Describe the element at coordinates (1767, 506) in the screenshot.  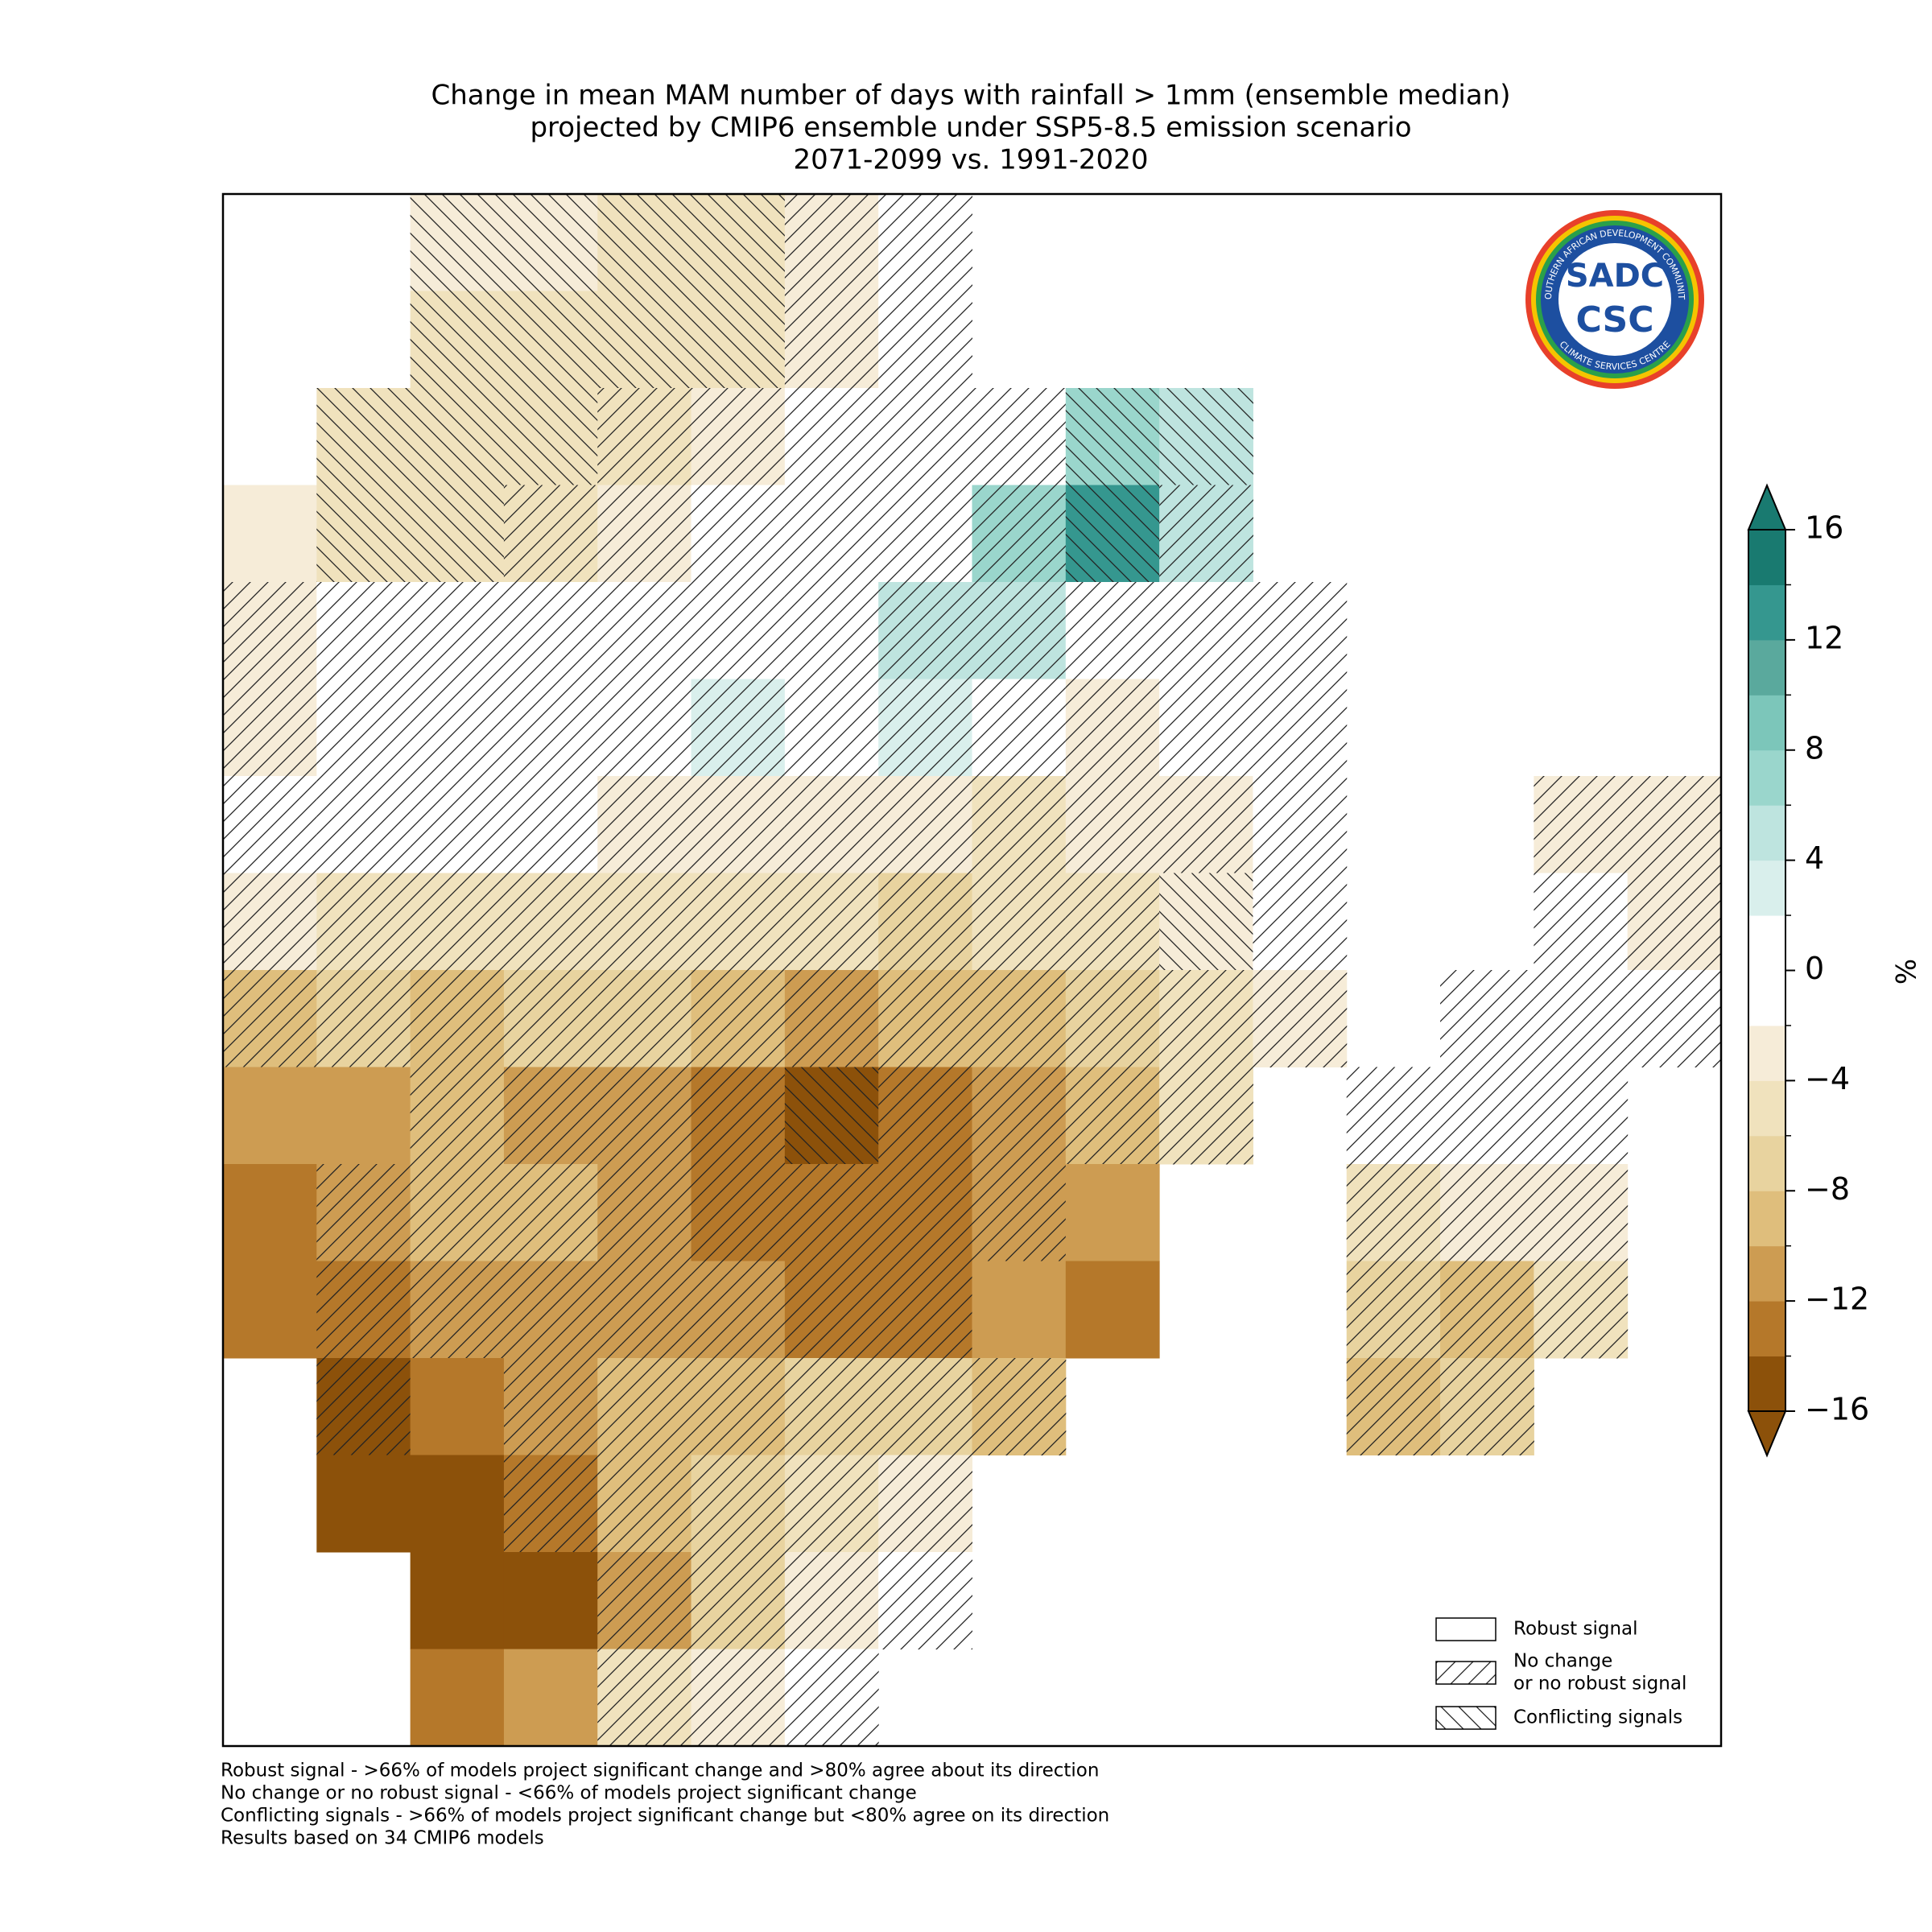
I see `colorbar-extend-over` at that location.